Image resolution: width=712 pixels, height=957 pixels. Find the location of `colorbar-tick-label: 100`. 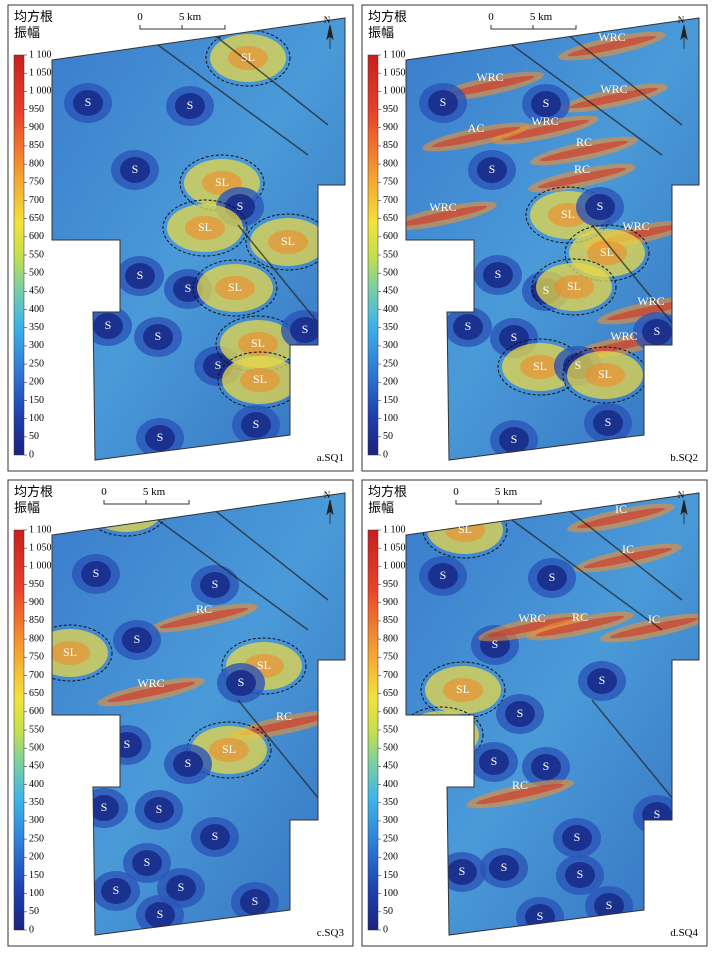

colorbar-tick-label: 100 is located at coordinates (36, 418).